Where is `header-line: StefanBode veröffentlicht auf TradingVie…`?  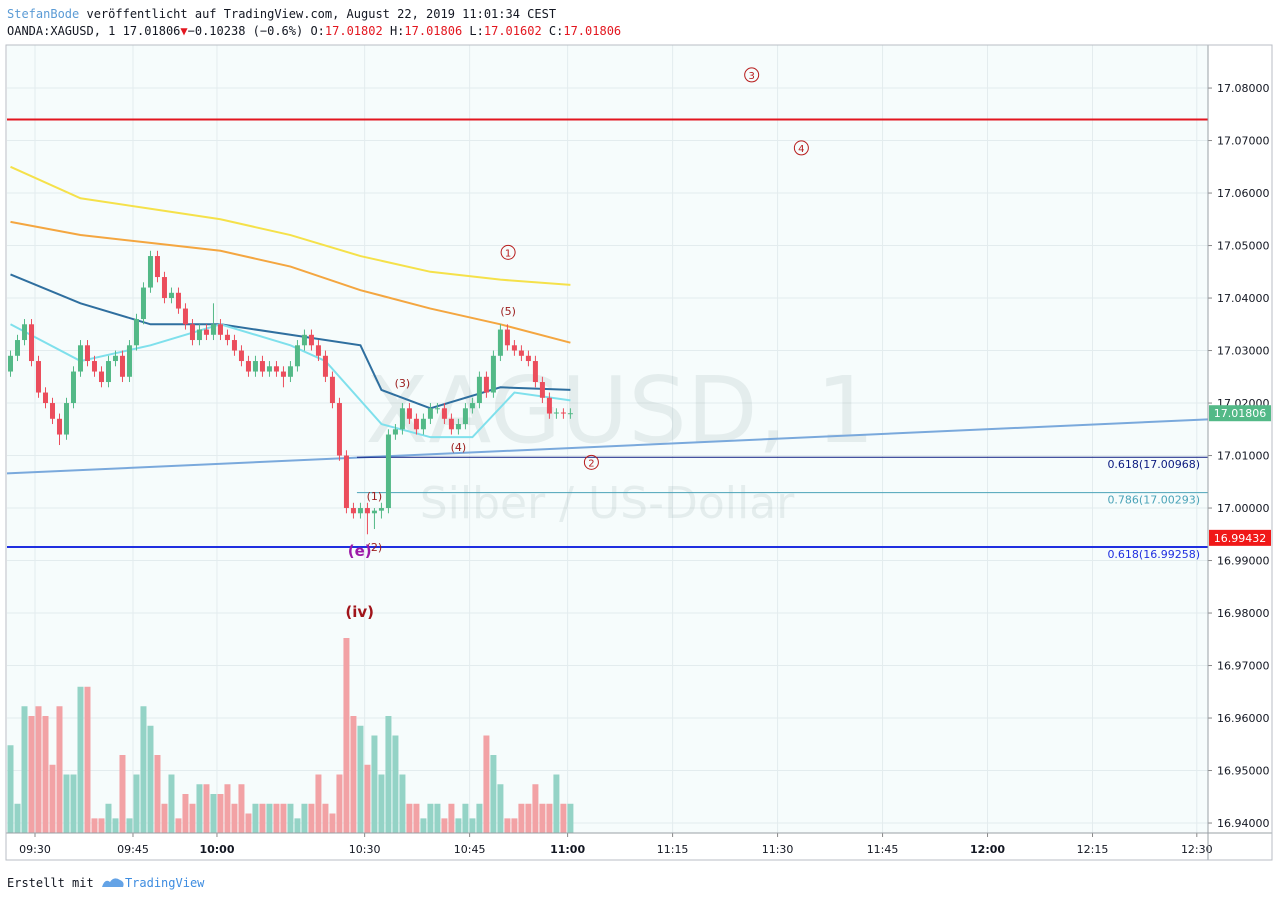 header-line: StefanBode veröffentlicht auf TradingVie… is located at coordinates (281, 14).